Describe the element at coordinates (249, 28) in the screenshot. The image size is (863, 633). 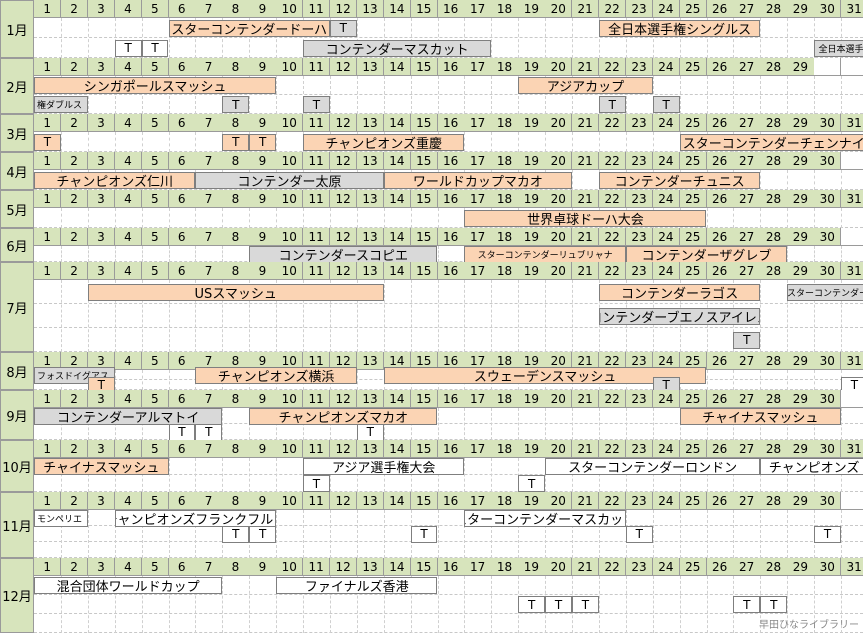
I see `event-bar: スターコンテンダードーハ` at that location.